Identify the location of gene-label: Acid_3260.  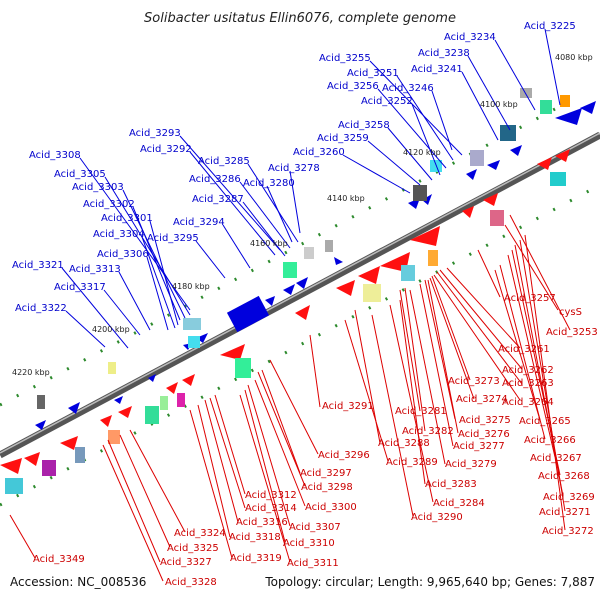
(319, 152).